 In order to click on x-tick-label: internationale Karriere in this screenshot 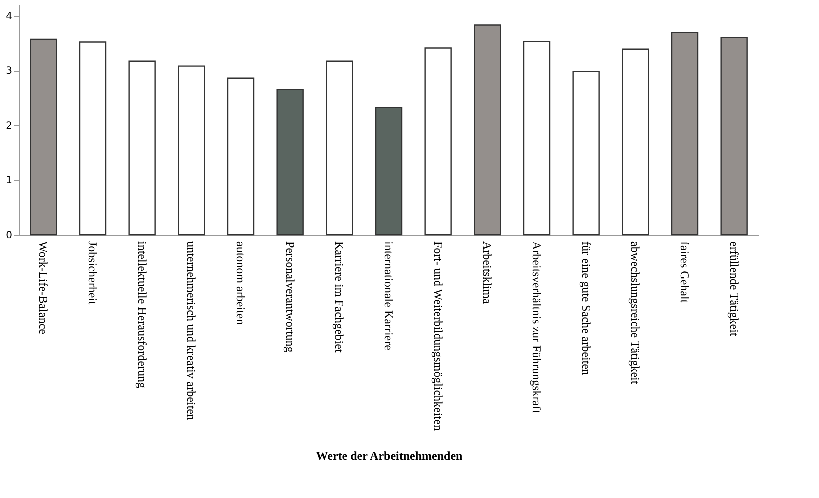, I will do `click(389, 296)`.